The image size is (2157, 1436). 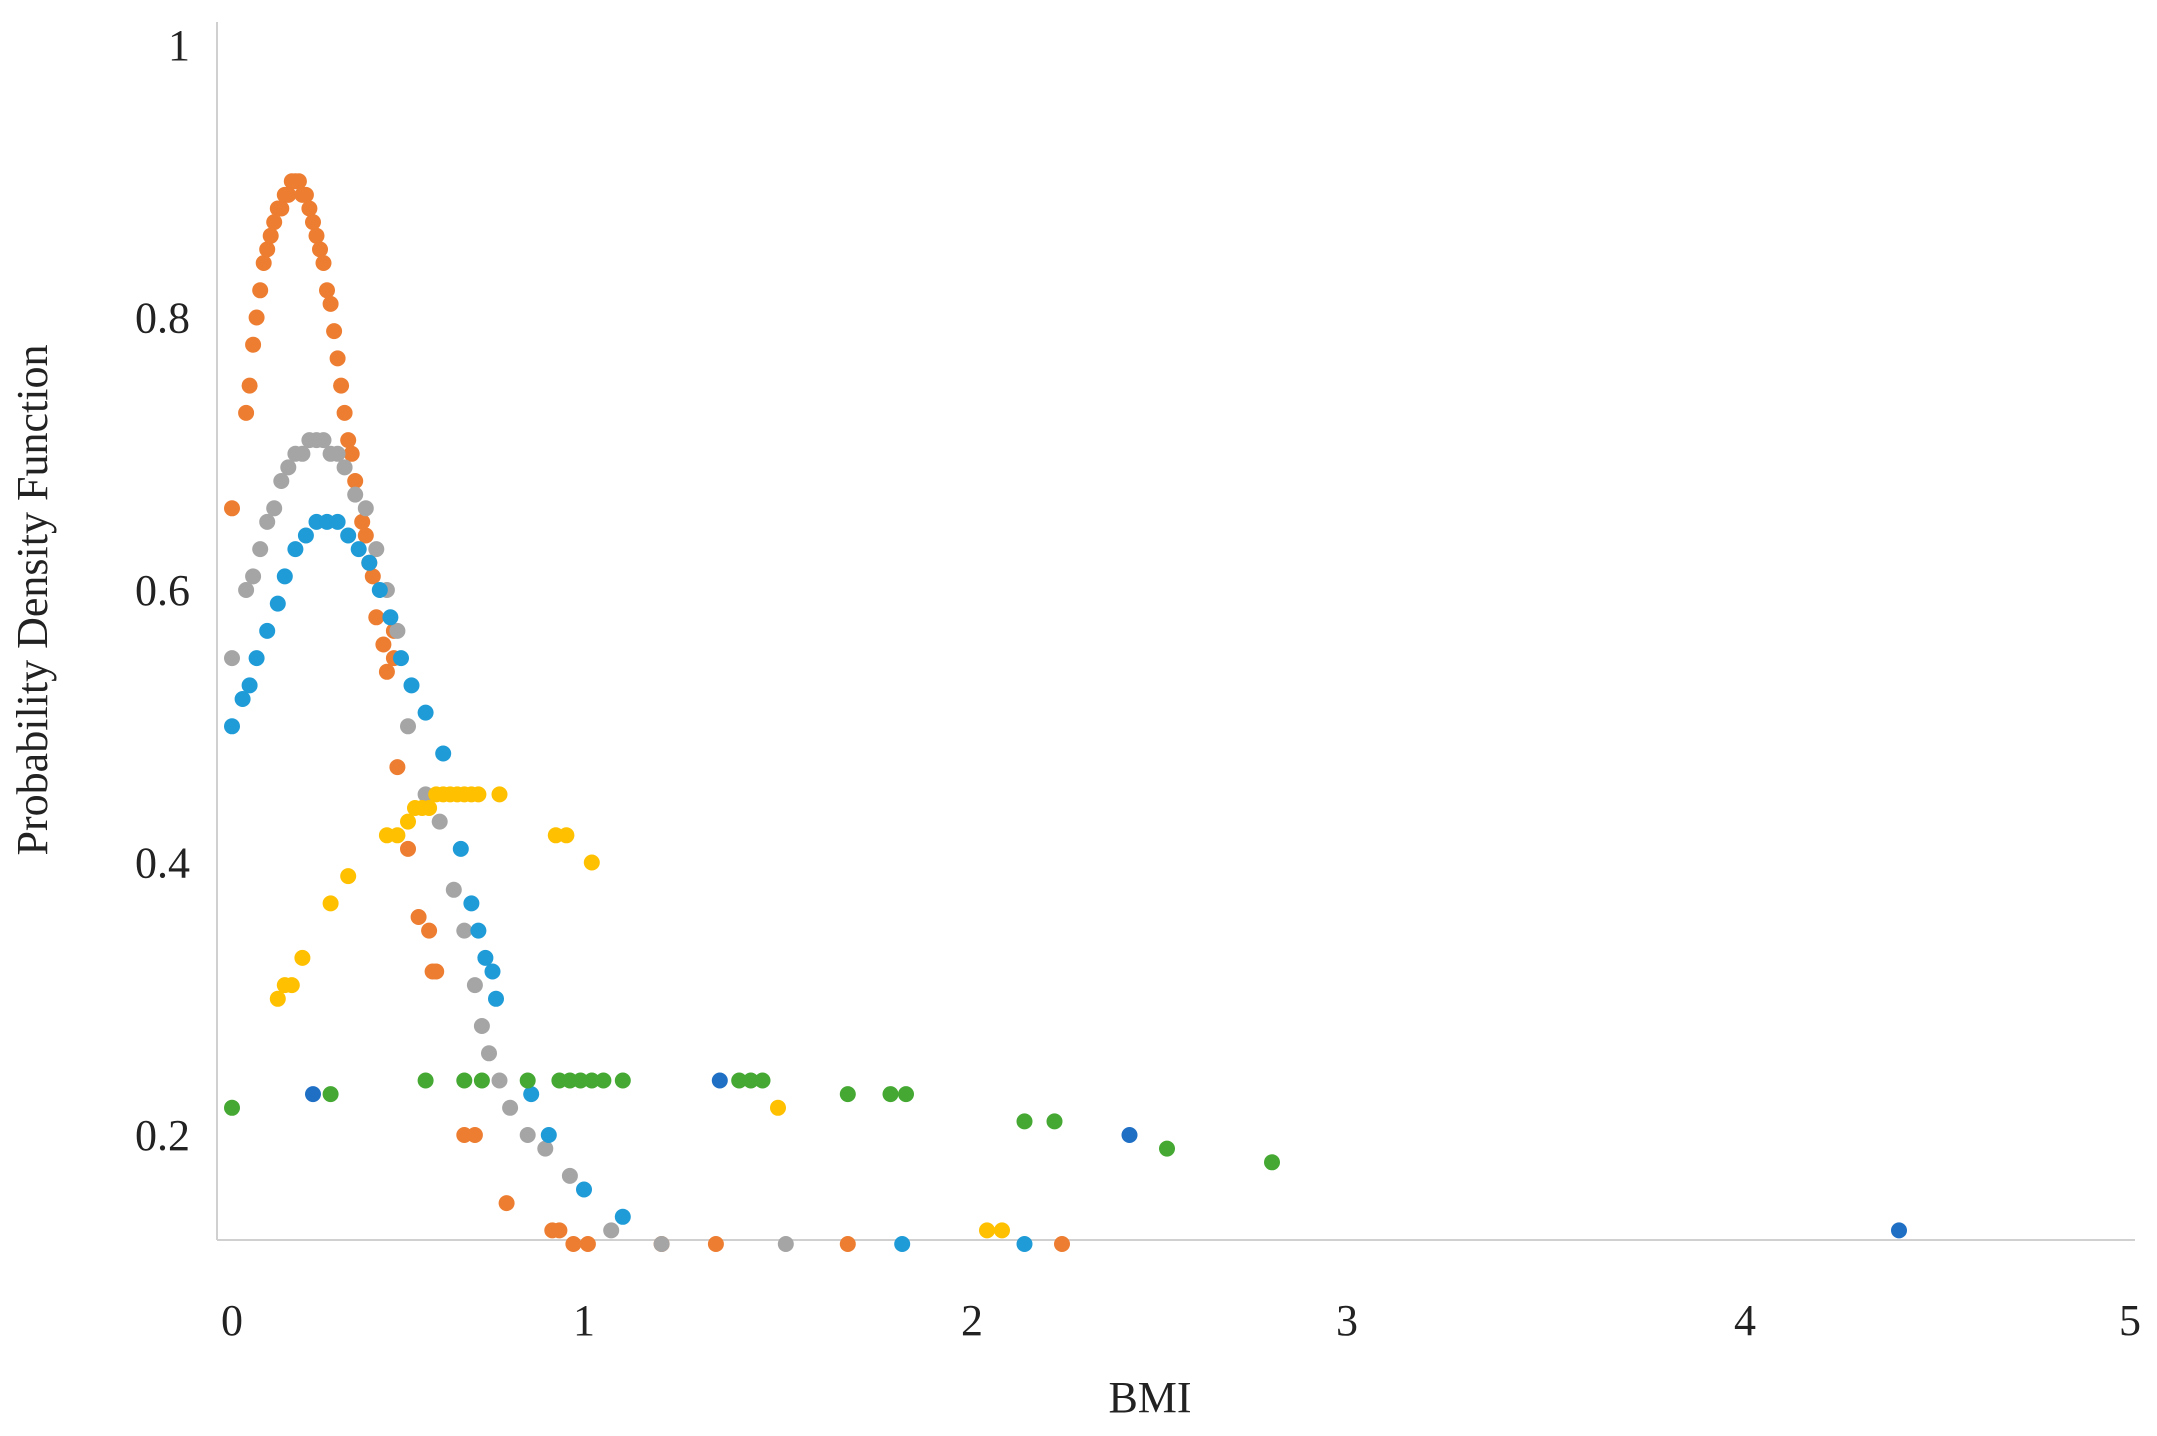 I want to click on x-tick-label: 0, so click(x=232, y=1320).